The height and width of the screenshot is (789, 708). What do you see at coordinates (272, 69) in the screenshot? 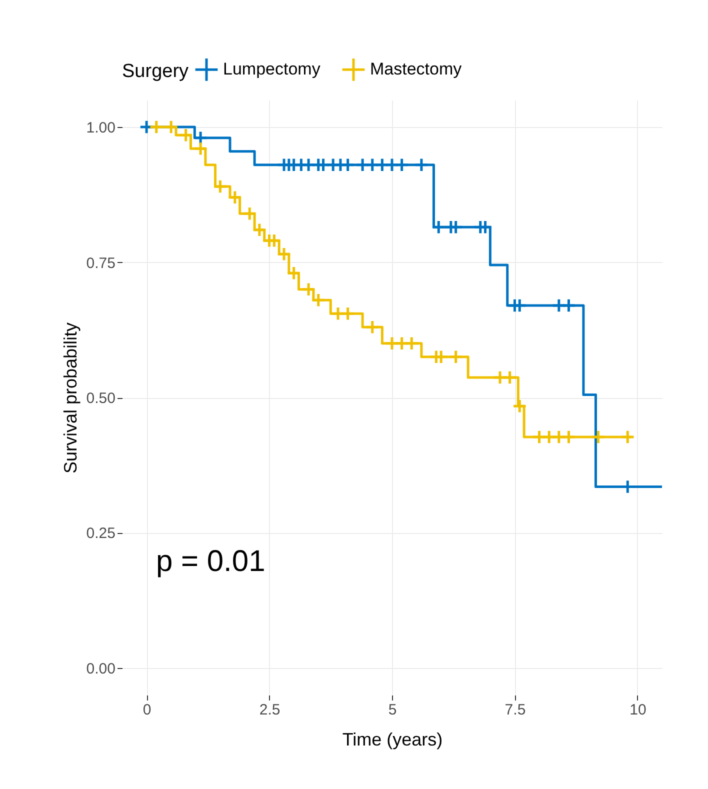
I see `legend-label: Lumpectomy` at bounding box center [272, 69].